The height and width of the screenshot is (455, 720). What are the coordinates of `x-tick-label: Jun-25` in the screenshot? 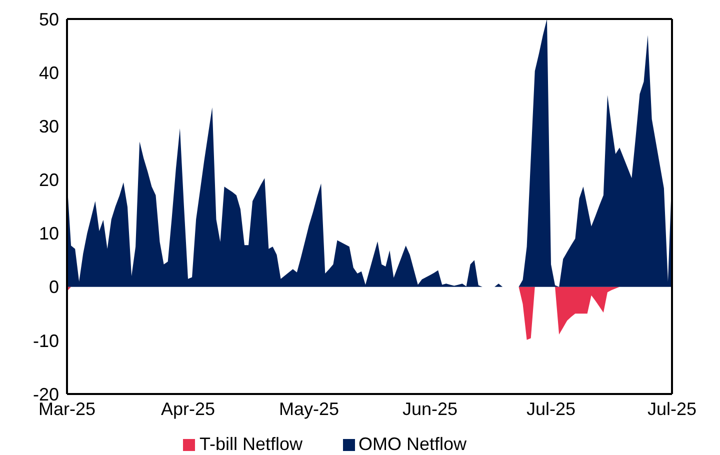 It's located at (430, 408).